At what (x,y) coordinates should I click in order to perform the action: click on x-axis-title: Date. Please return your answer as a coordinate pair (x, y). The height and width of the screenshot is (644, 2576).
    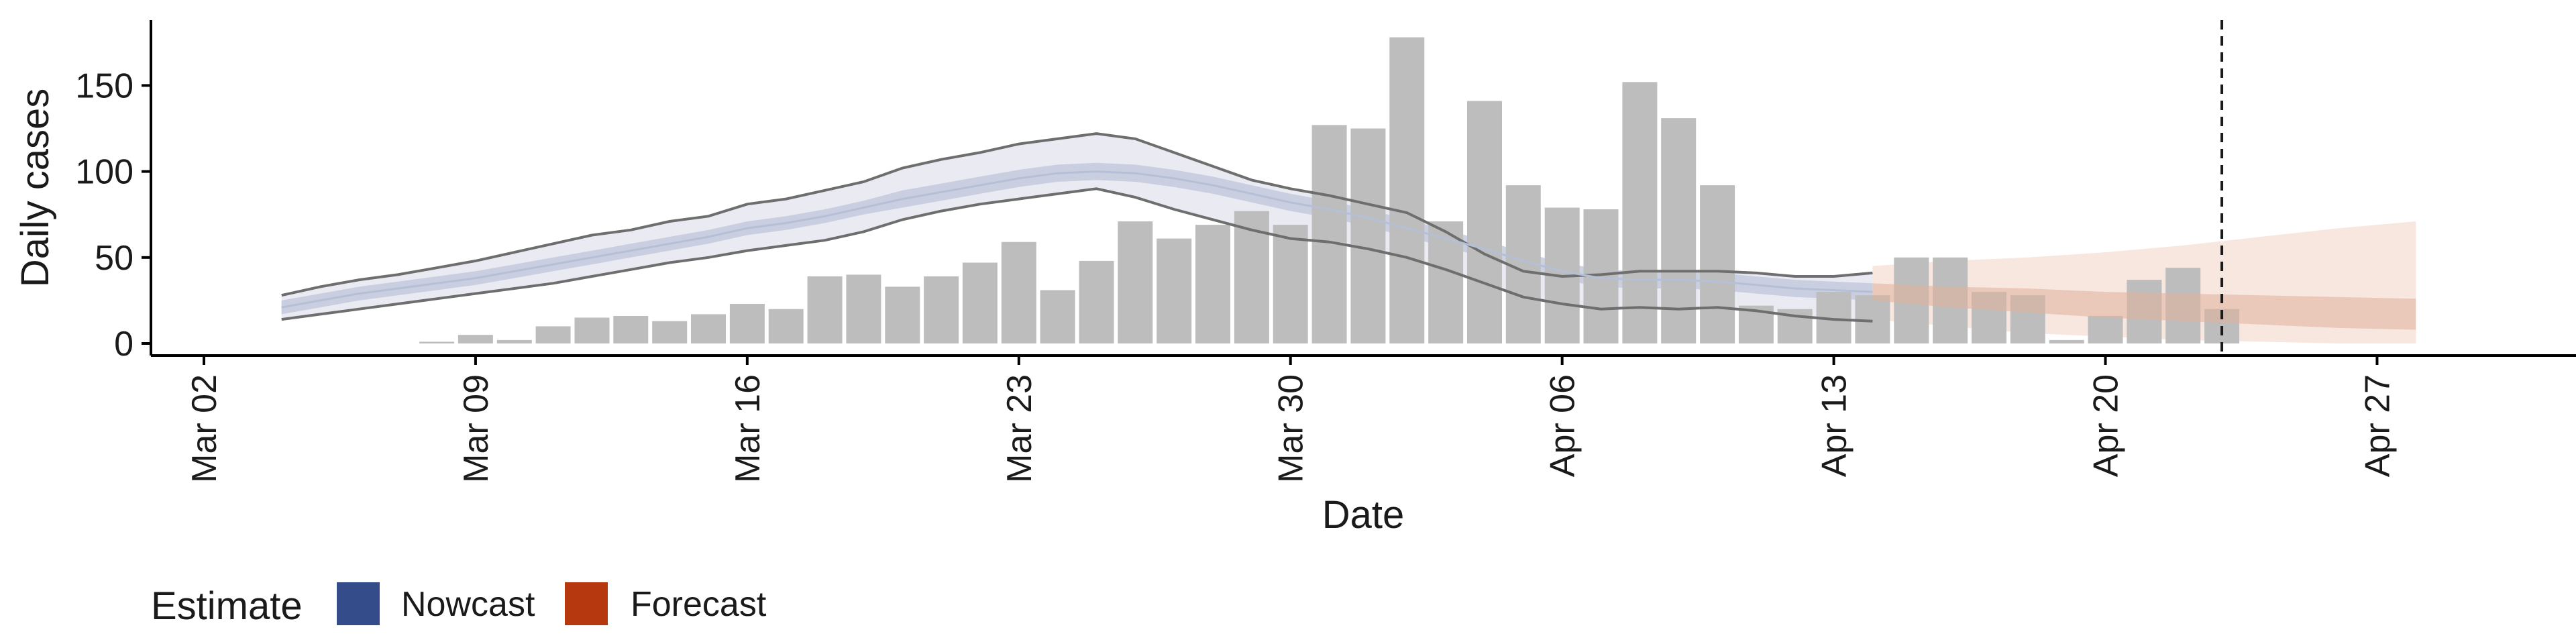
    Looking at the image, I should click on (1363, 515).